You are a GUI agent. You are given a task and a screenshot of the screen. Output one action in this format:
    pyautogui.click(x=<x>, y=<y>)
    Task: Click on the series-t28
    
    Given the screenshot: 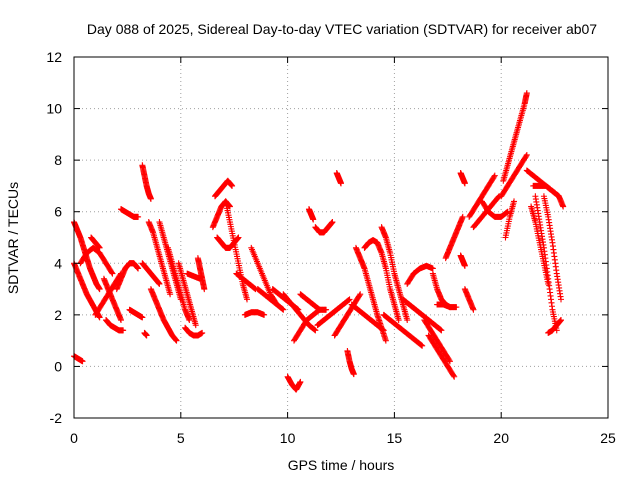 What is the action you would take?
    pyautogui.click(x=254, y=313)
    